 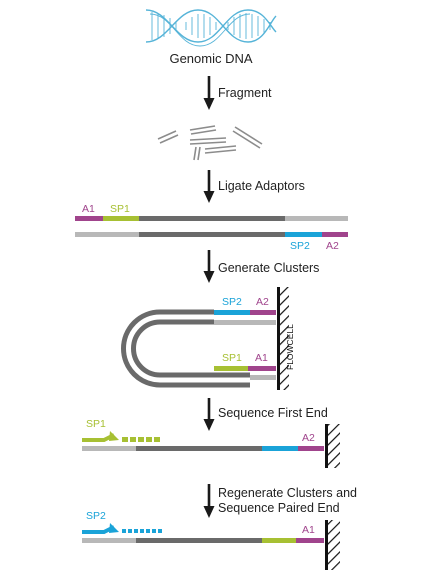 I want to click on complement-tail-bottom, so click(x=107, y=234).